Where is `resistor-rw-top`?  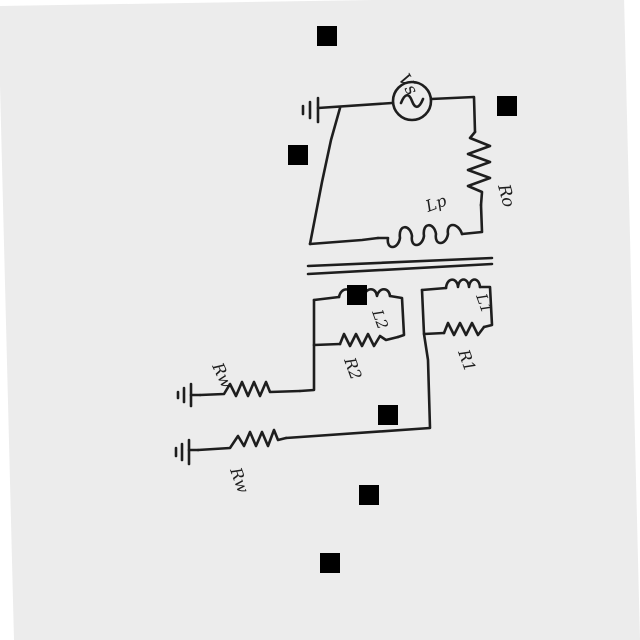 resistor-rw-top is located at coordinates (250, 389).